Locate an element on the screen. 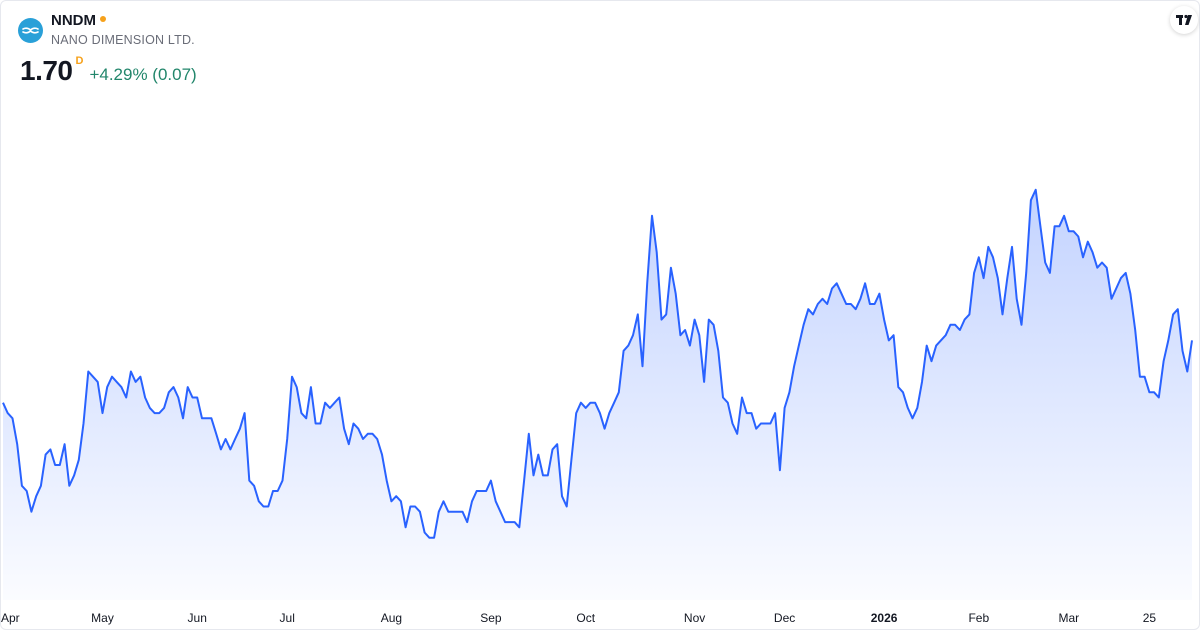 Image resolution: width=1200 pixels, height=630 pixels. ticker-row: NNDM is located at coordinates (78, 21).